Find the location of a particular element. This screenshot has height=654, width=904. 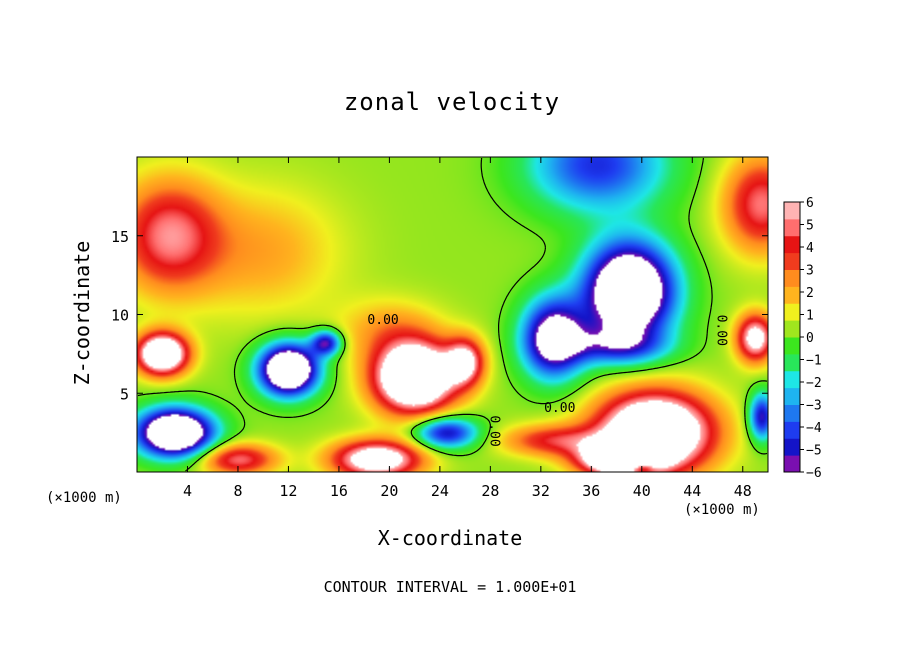

x-tick-label: 16 is located at coordinates (339, 491).